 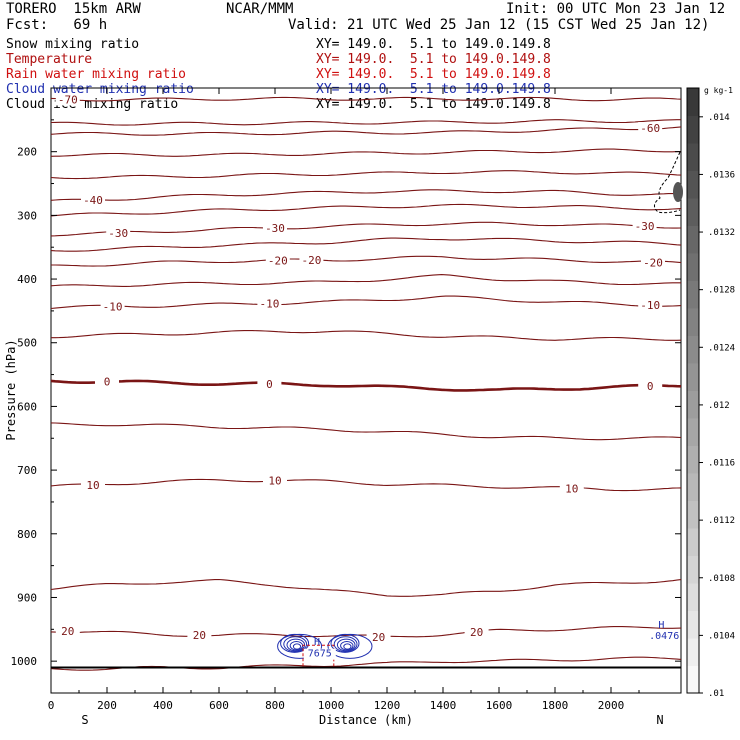 I want to click on legend-temperature-label: Temperature, so click(x=49, y=59).